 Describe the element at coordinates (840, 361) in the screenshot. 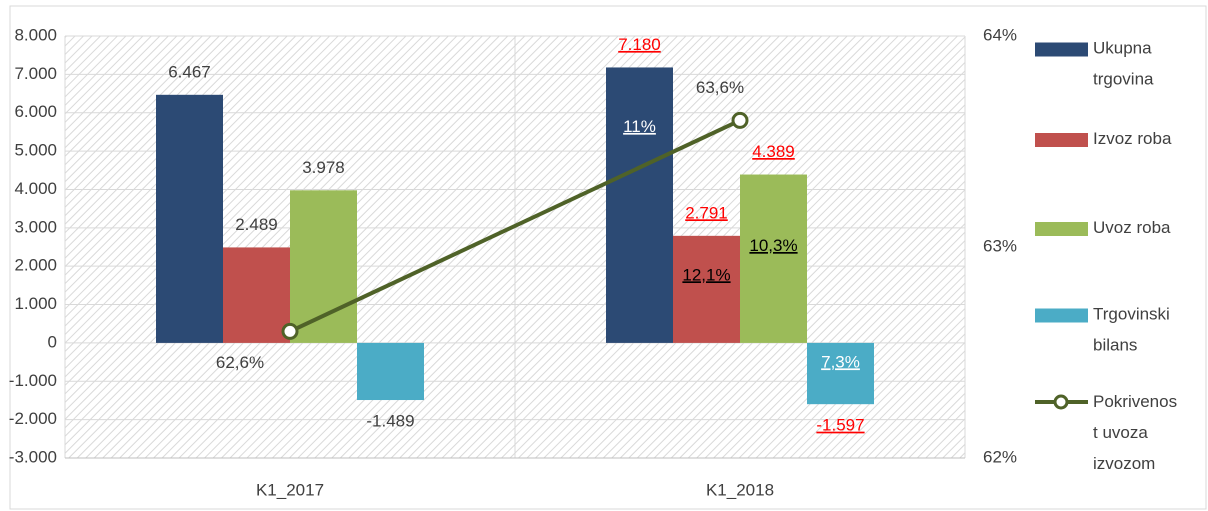

I see `bar-note: 7,3%` at that location.